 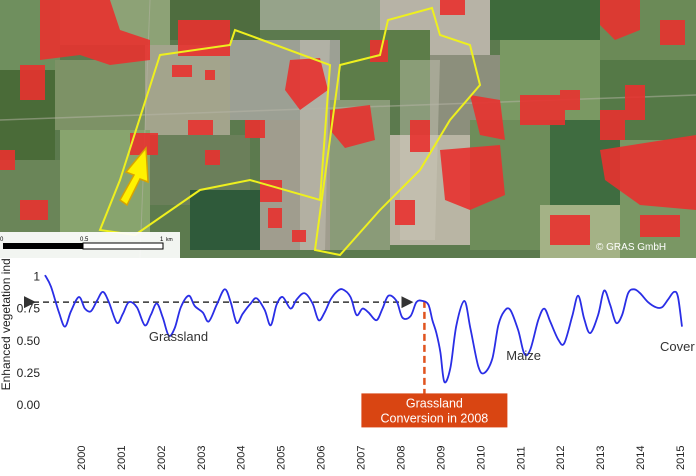 I want to click on annotation-label: Maize, so click(x=523, y=355).